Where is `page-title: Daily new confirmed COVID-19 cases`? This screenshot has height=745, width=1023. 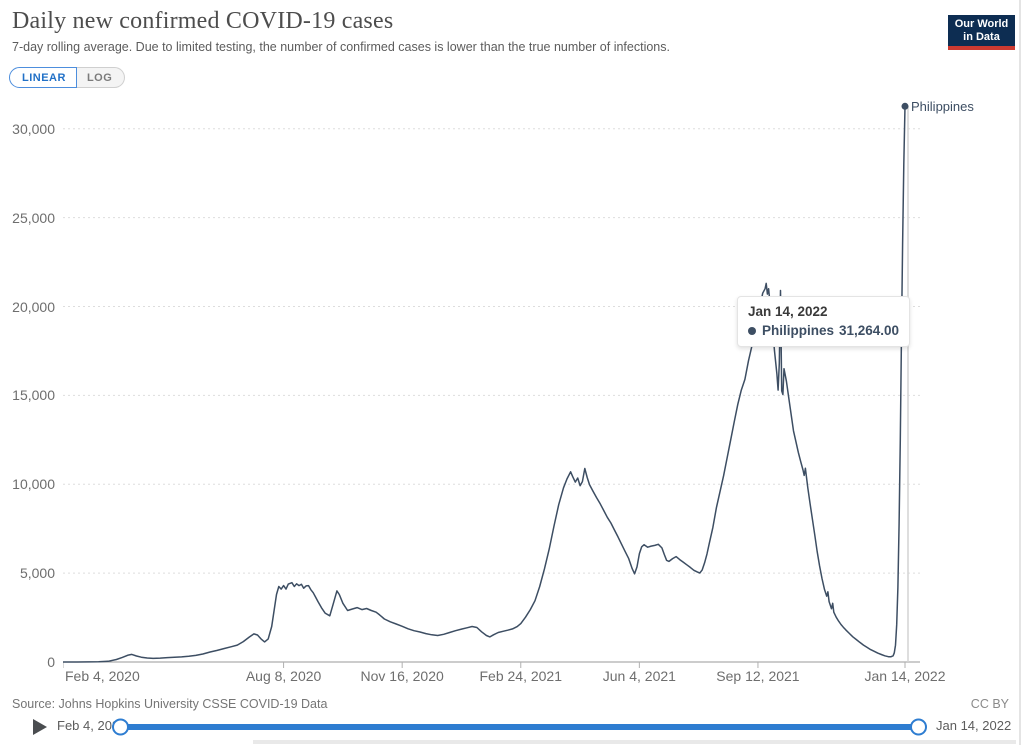 page-title: Daily new confirmed COVID-19 cases is located at coordinates (203, 21).